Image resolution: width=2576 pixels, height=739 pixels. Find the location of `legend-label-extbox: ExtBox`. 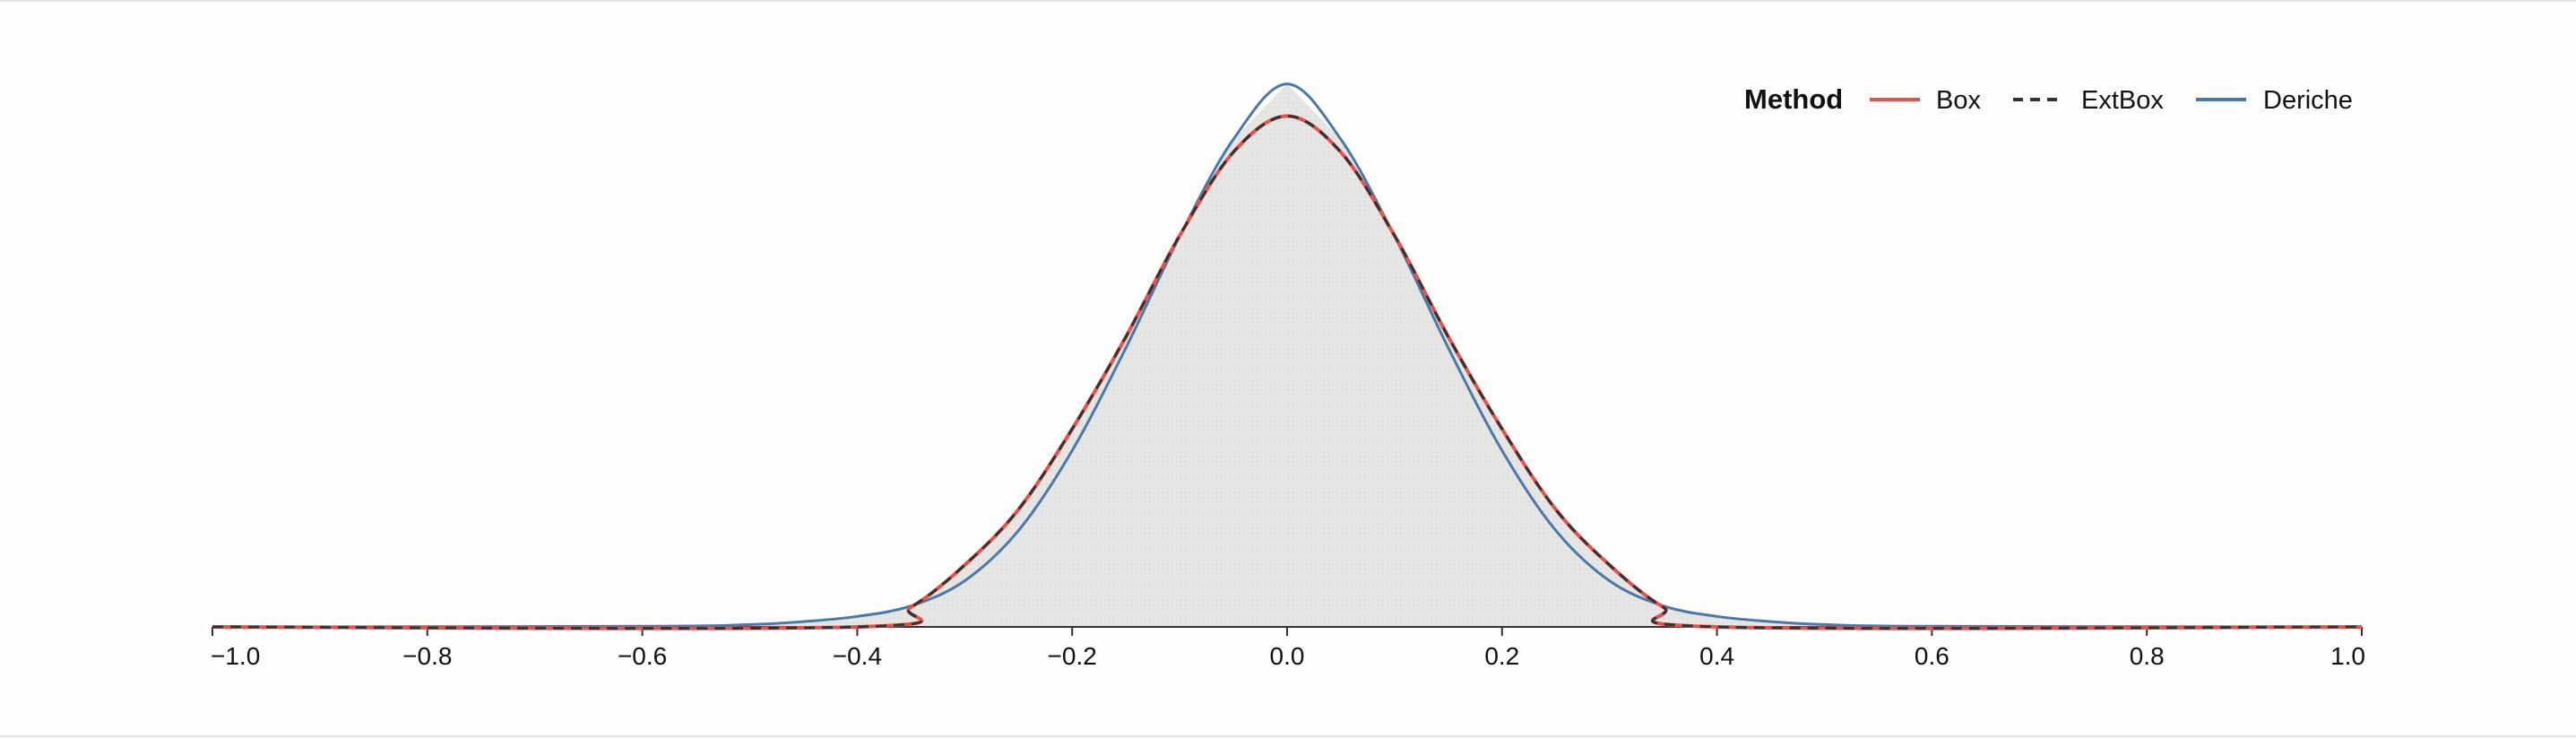

legend-label-extbox: ExtBox is located at coordinates (2122, 100).